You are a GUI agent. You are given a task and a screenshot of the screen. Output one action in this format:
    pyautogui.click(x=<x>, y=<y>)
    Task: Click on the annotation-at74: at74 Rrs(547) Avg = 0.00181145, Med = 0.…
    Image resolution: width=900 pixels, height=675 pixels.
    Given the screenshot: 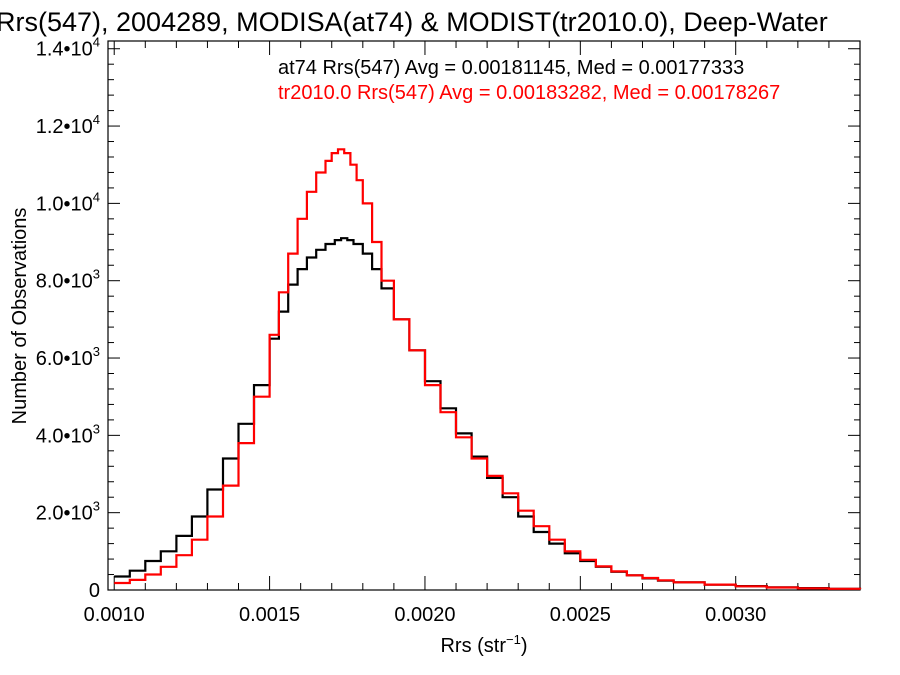 What is the action you would take?
    pyautogui.click(x=511, y=68)
    